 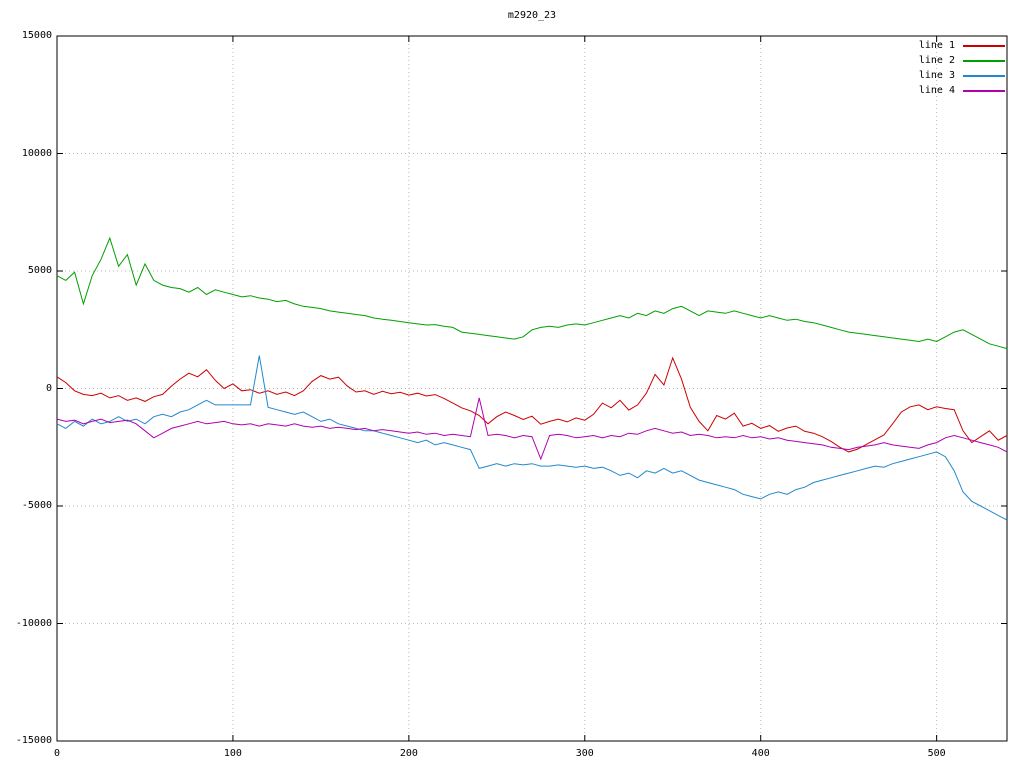 I want to click on legend-label: line 4, so click(x=936, y=90).